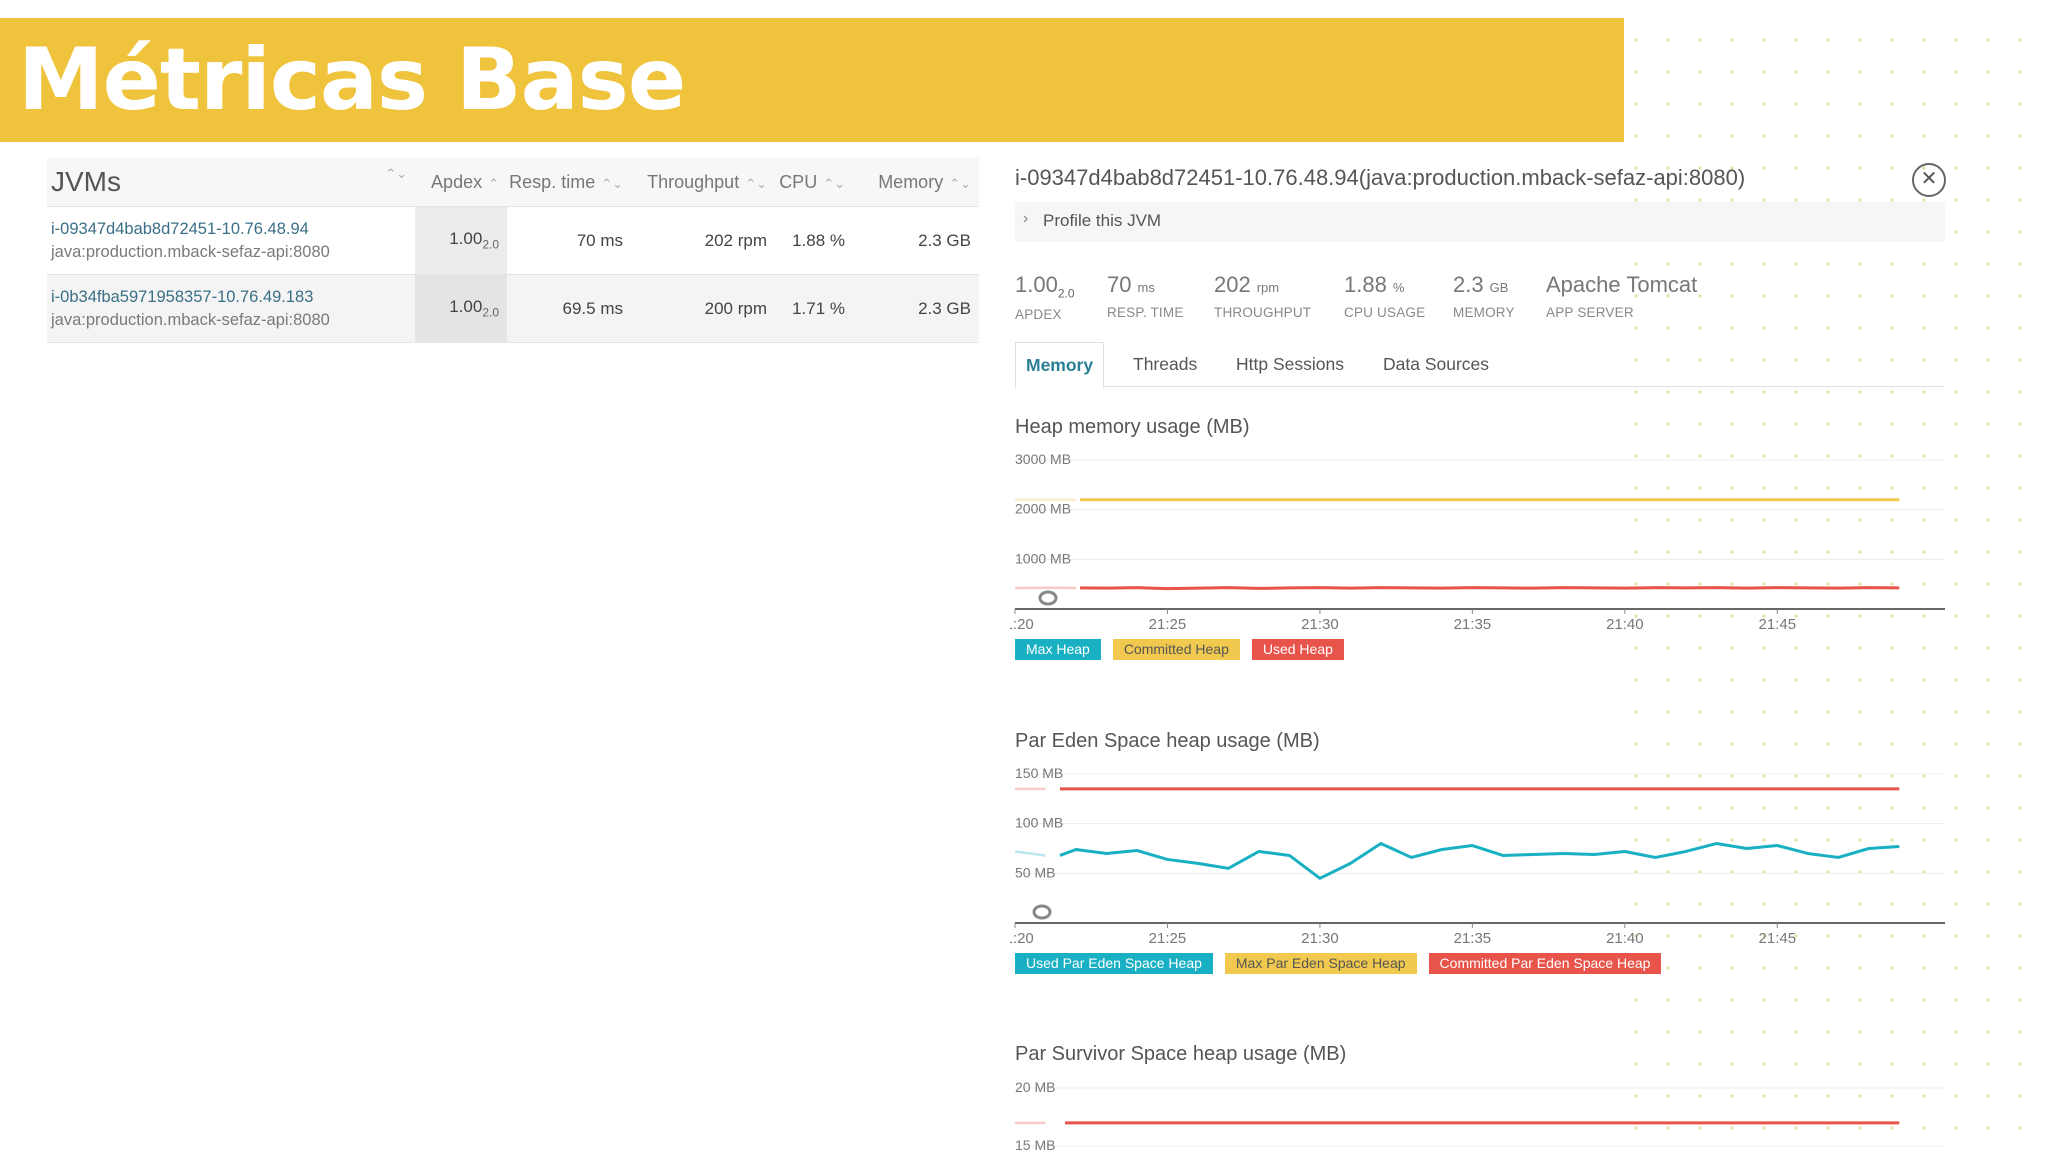 The height and width of the screenshot is (1152, 2048). I want to click on series-line-used-par-eden-space-heap, so click(1479, 861).